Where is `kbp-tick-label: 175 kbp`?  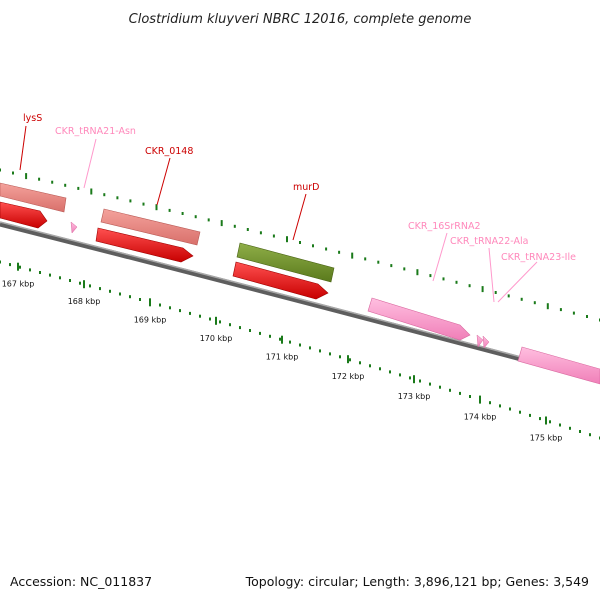
kbp-tick-label: 175 kbp is located at coordinates (546, 438).